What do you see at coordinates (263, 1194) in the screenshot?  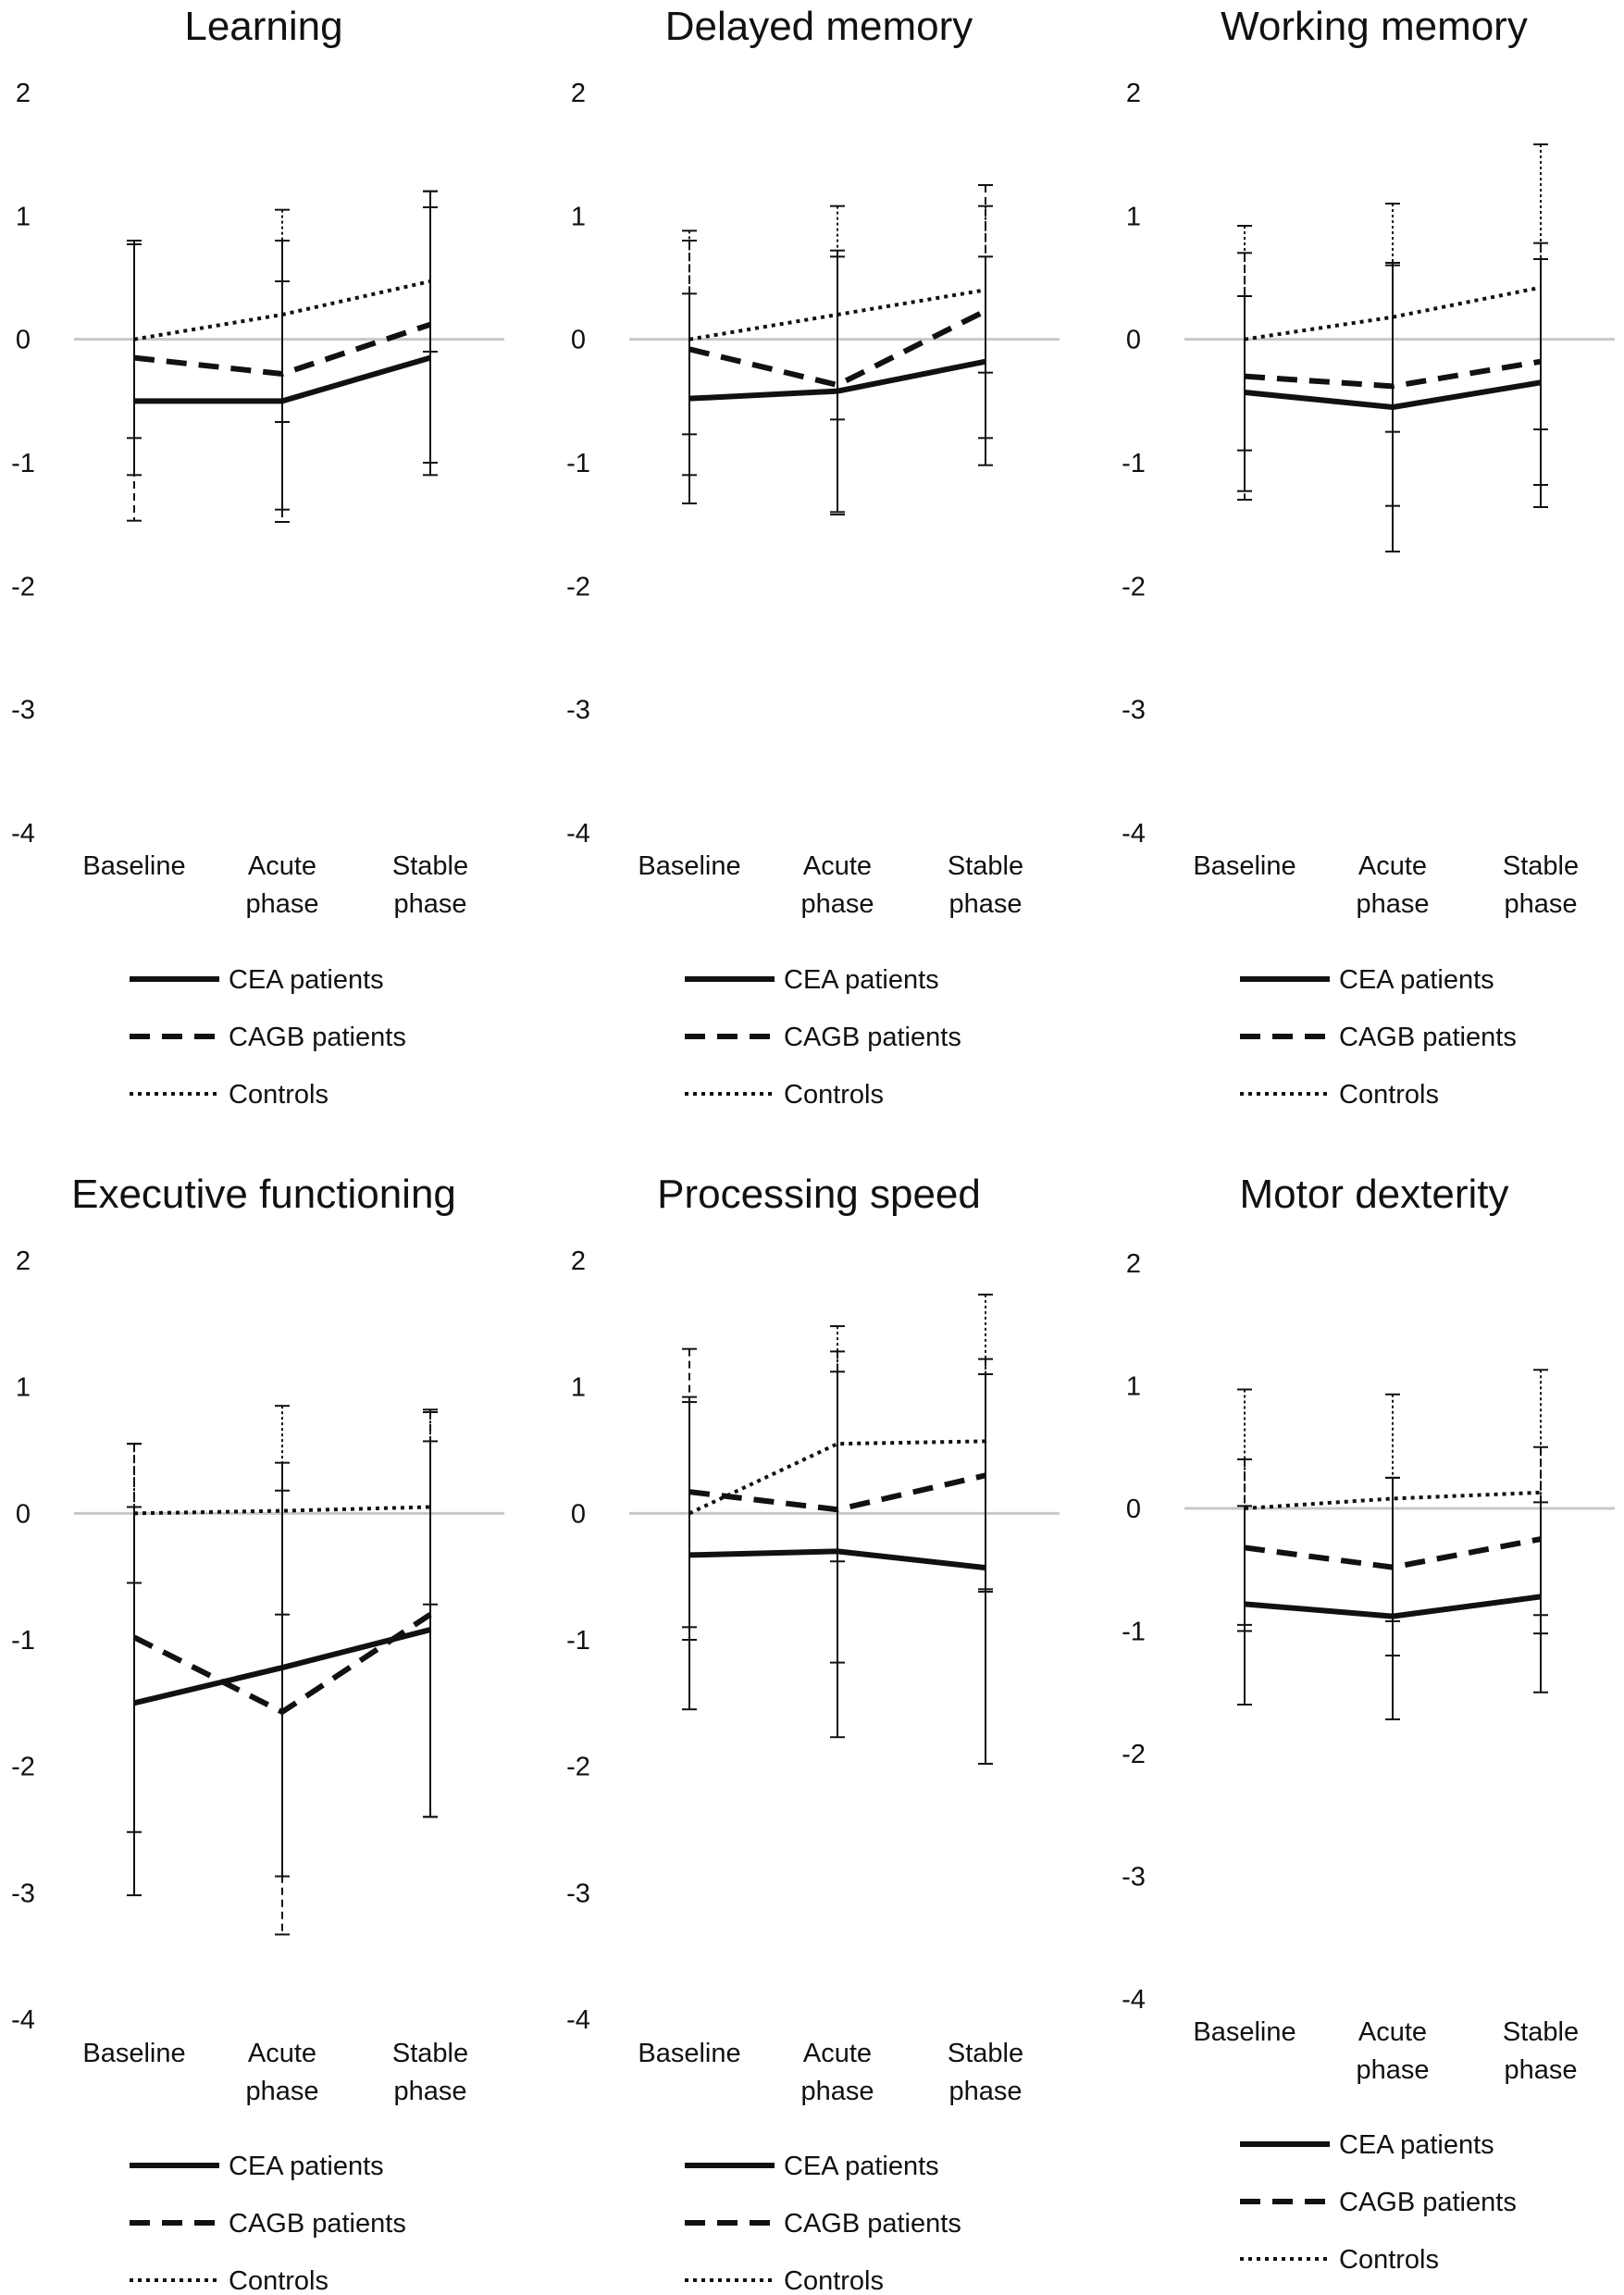 I see `chart-title: Executive functioning` at bounding box center [263, 1194].